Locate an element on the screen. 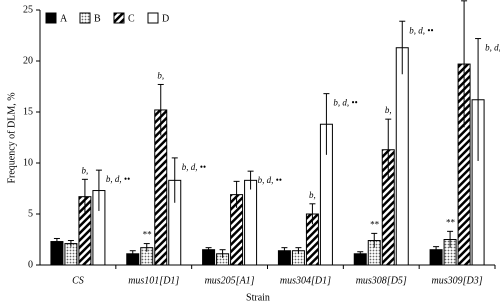 The height and width of the screenshot is (307, 500). y-tick-label: 5 is located at coordinates (30, 213).